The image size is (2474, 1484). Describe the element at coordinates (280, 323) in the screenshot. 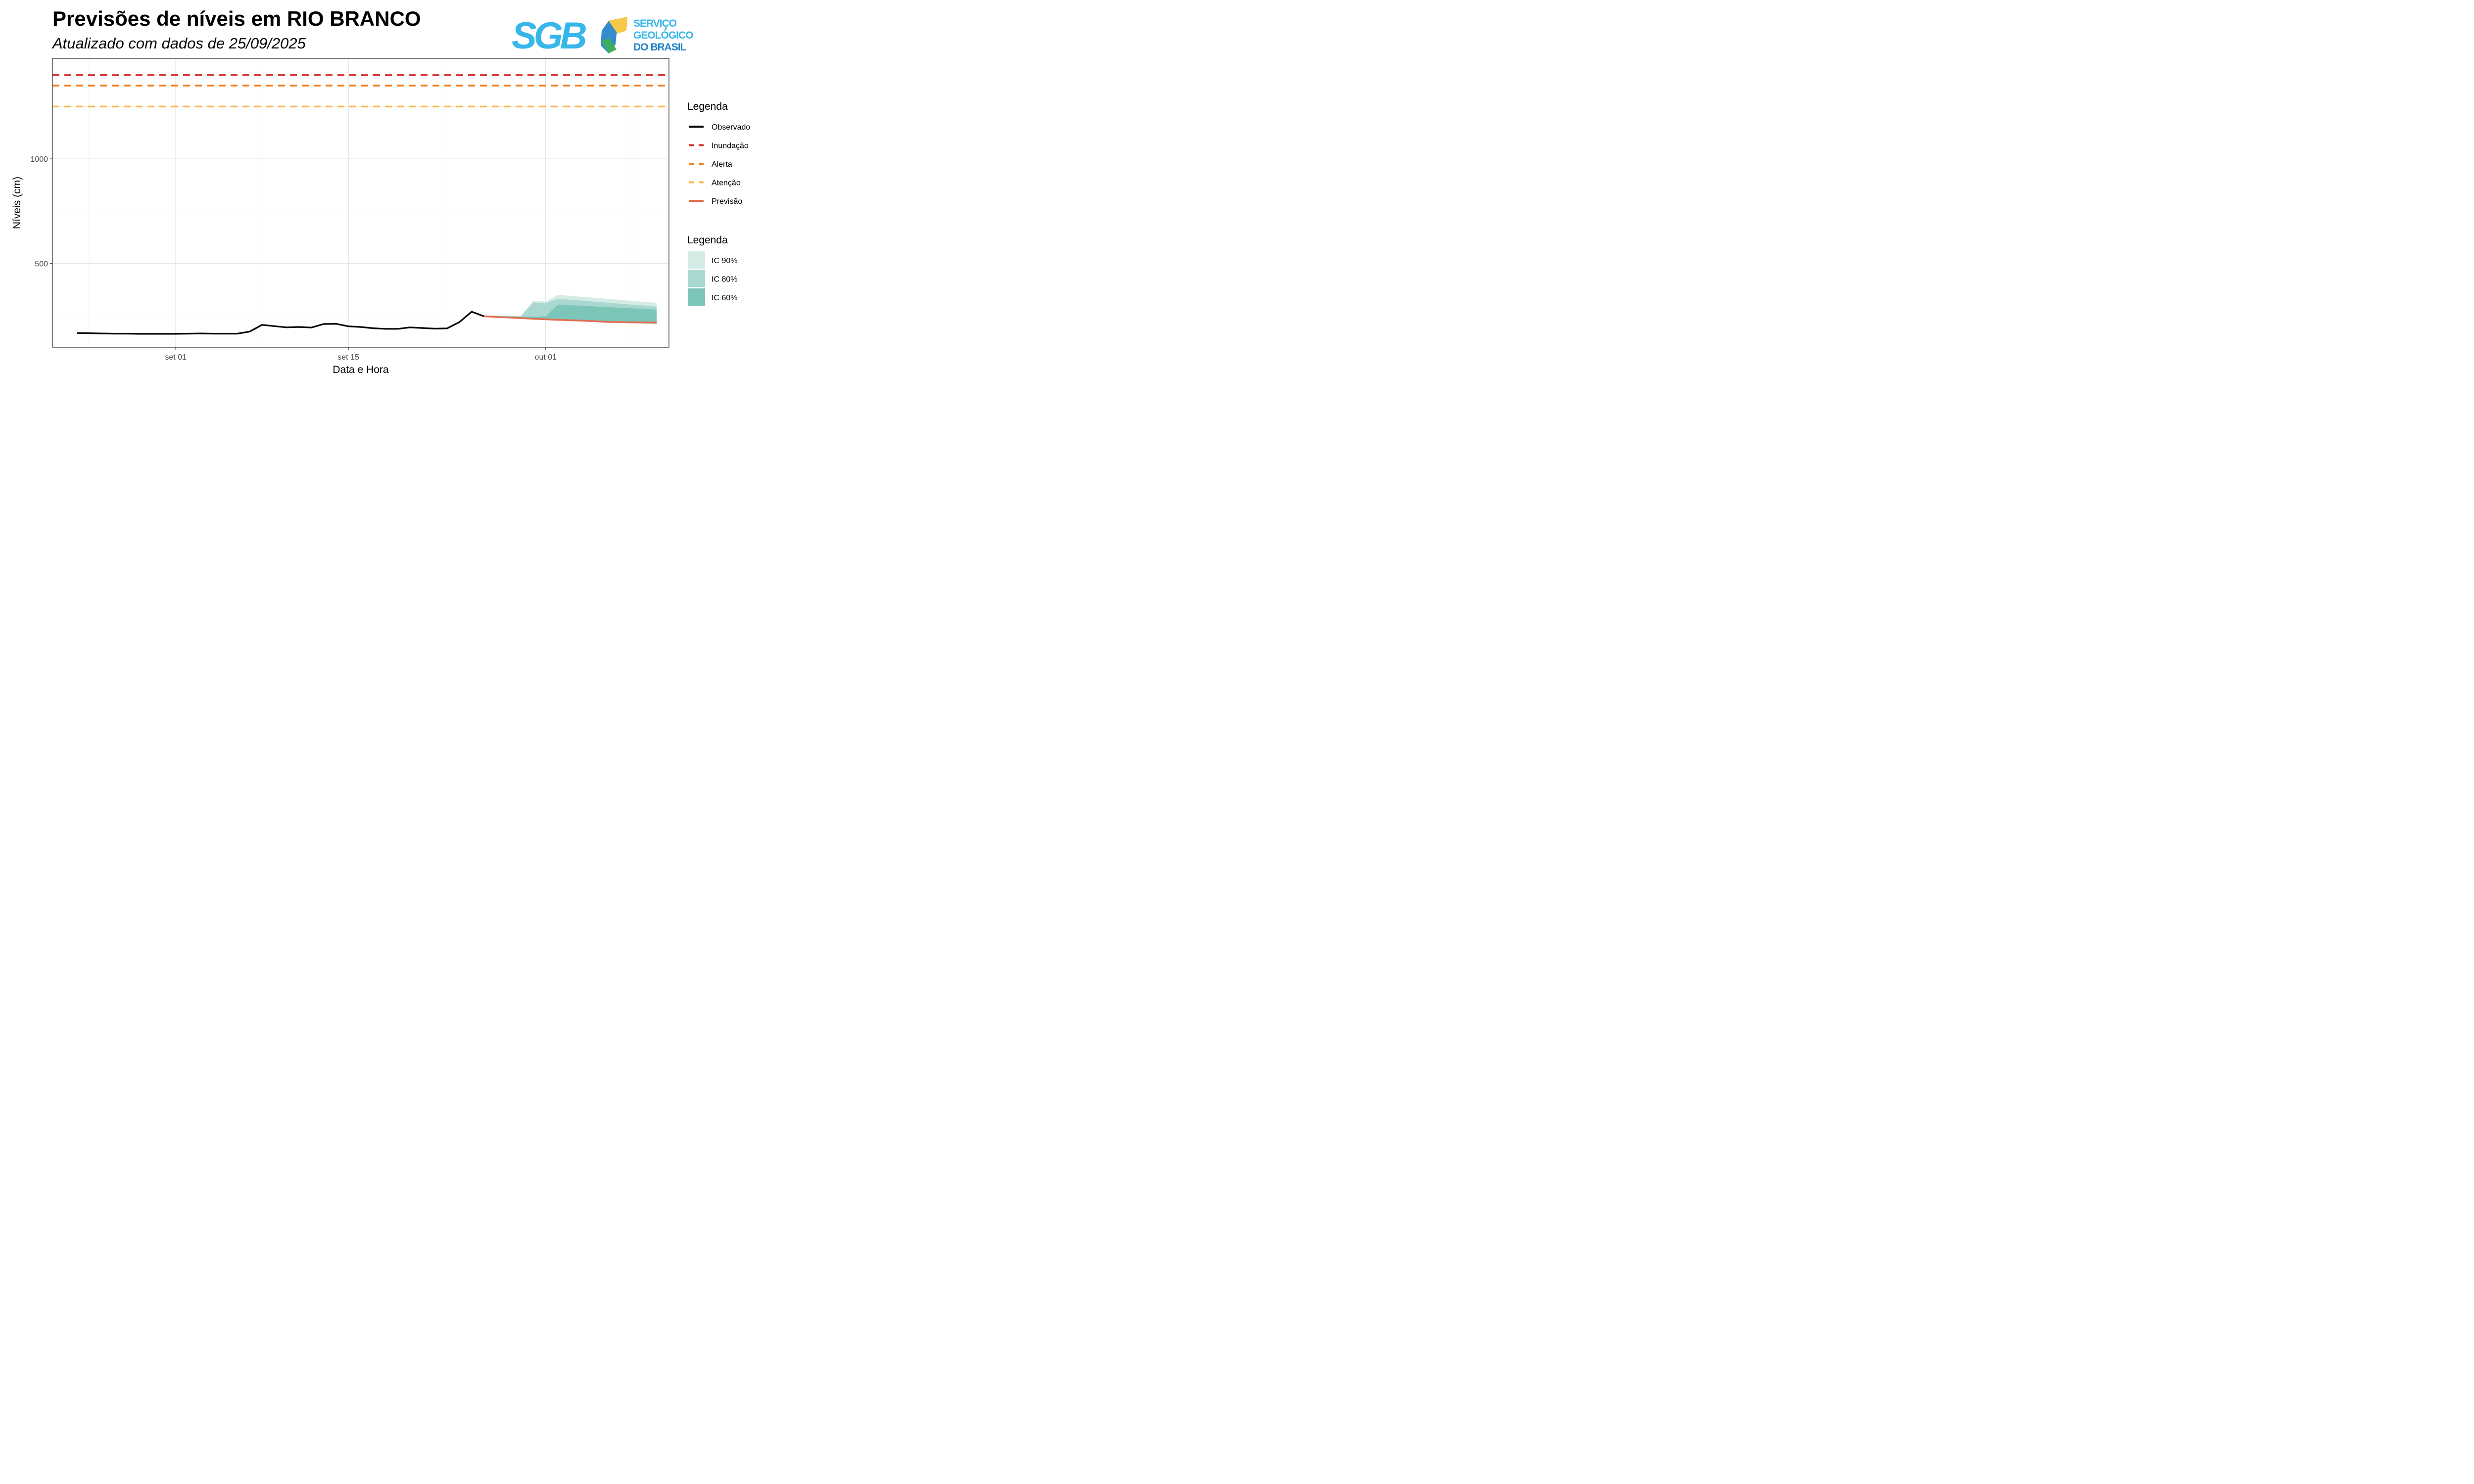

I see `observed-line` at that location.